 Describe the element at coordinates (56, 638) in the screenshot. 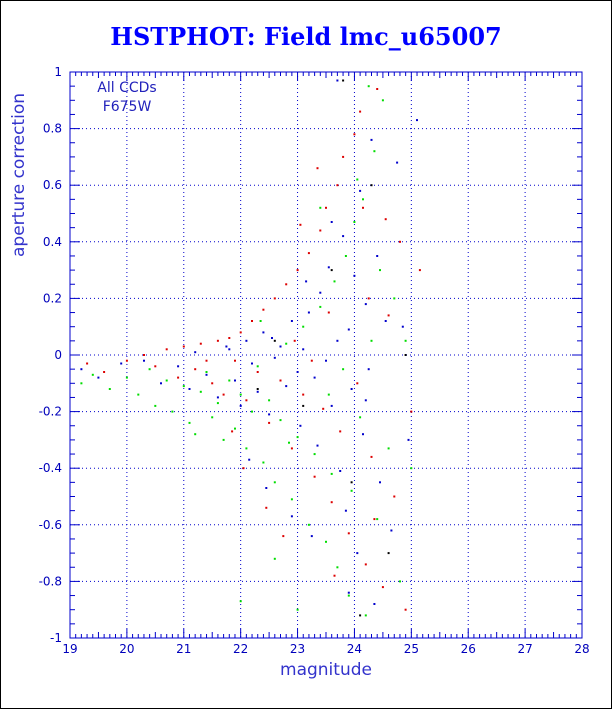

I see `y-tick-label: -1` at that location.